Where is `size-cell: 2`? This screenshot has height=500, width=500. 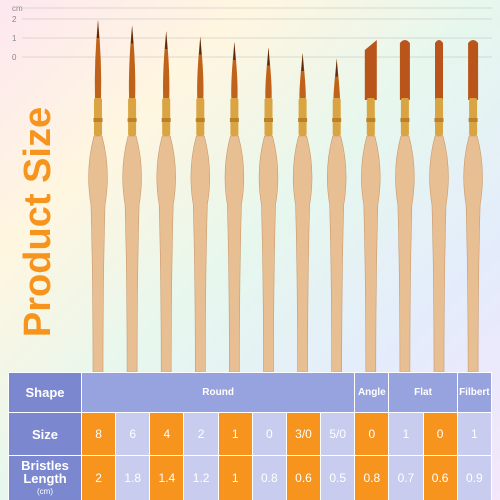 size-cell: 2 is located at coordinates (201, 434).